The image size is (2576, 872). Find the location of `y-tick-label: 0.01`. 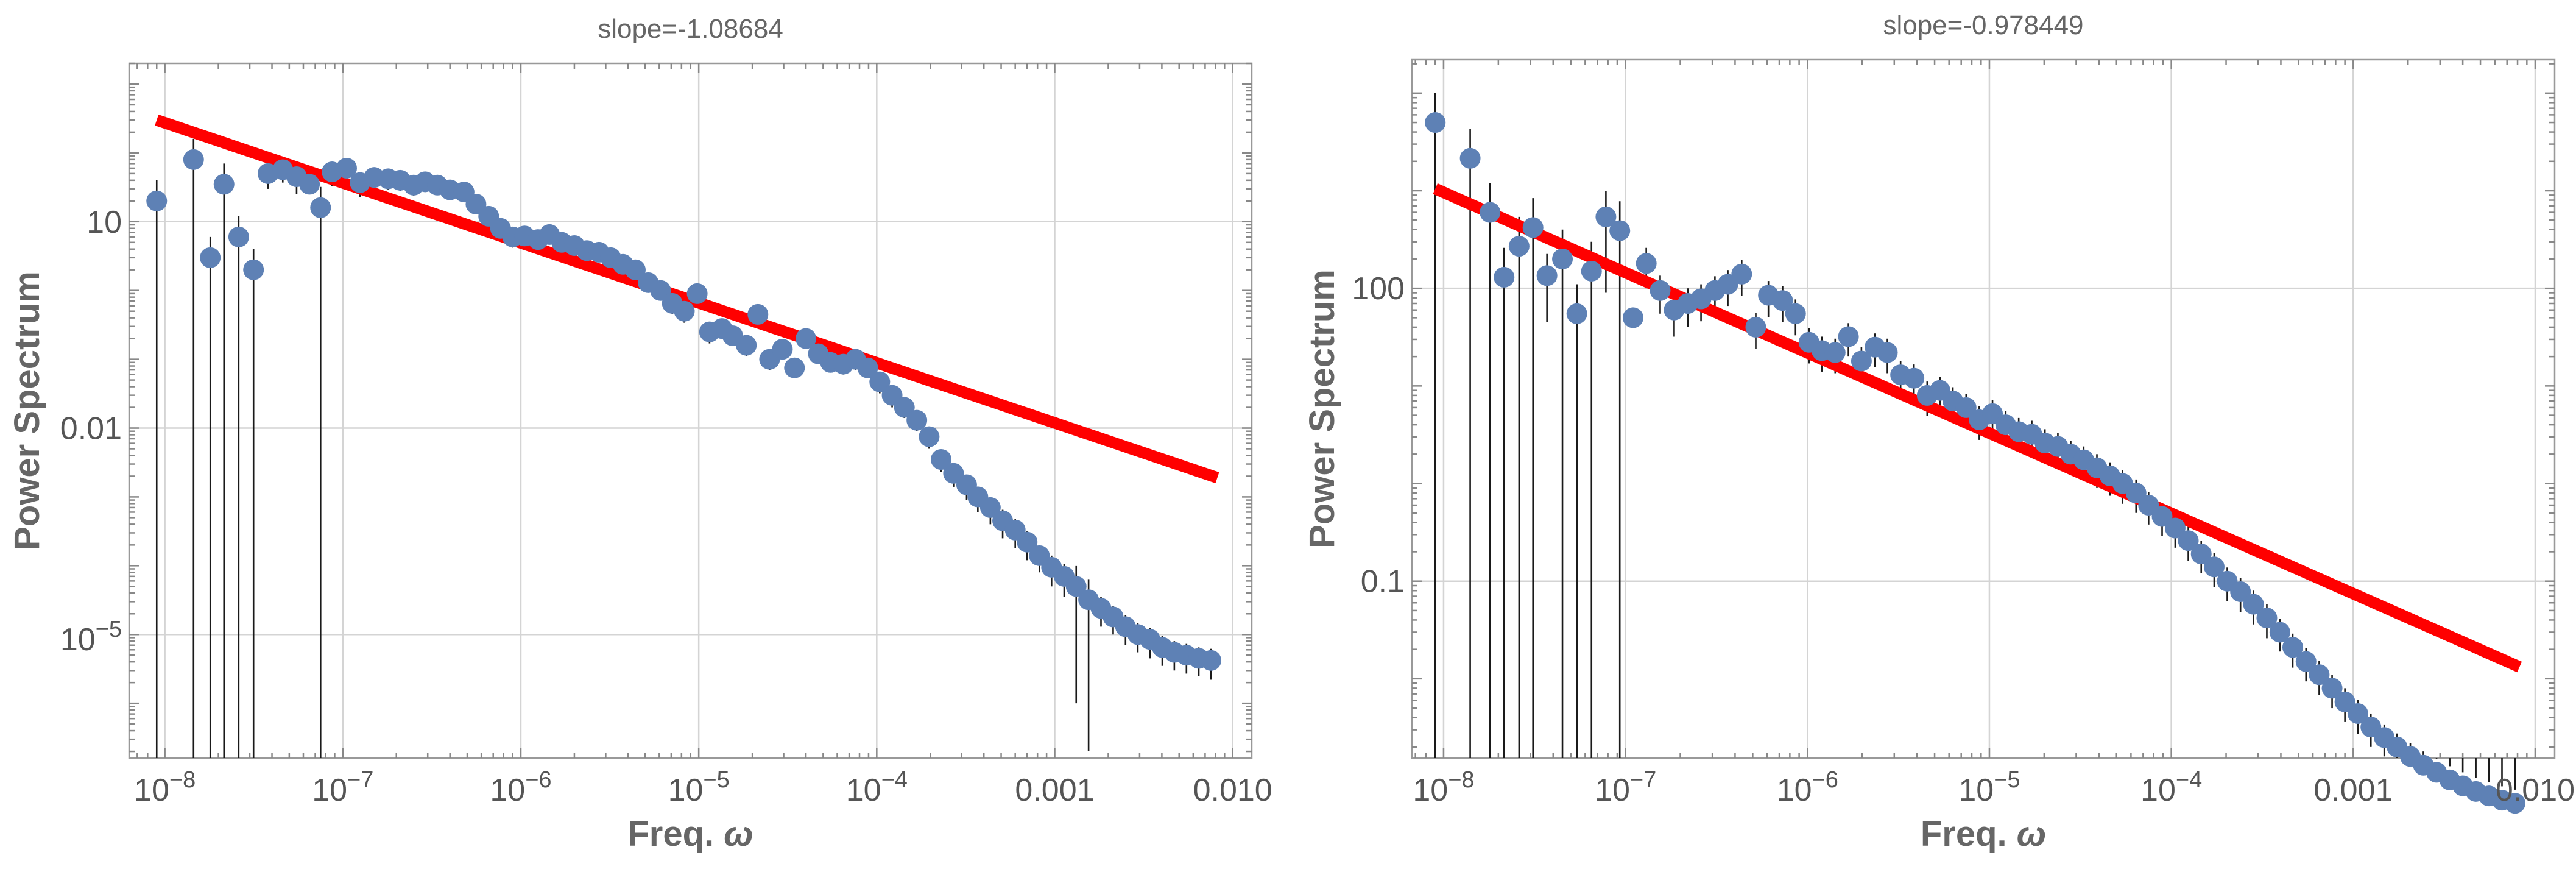

y-tick-label: 0.01 is located at coordinates (91, 429).